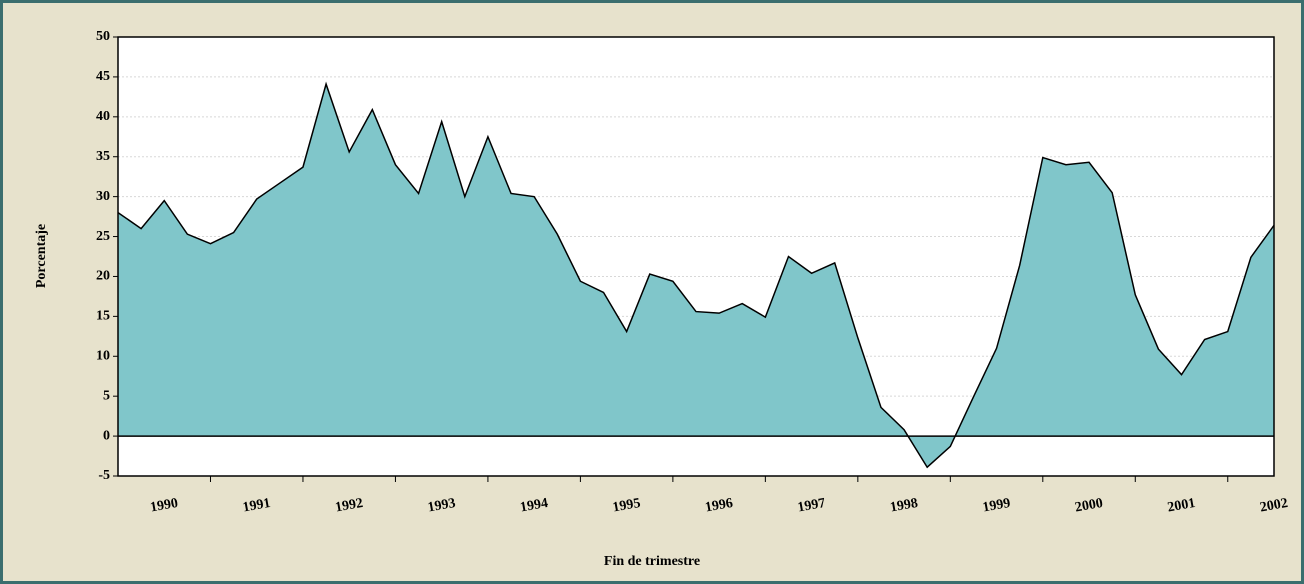 The image size is (1304, 584). I want to click on x-tick-label: 2000, so click(1089, 506).